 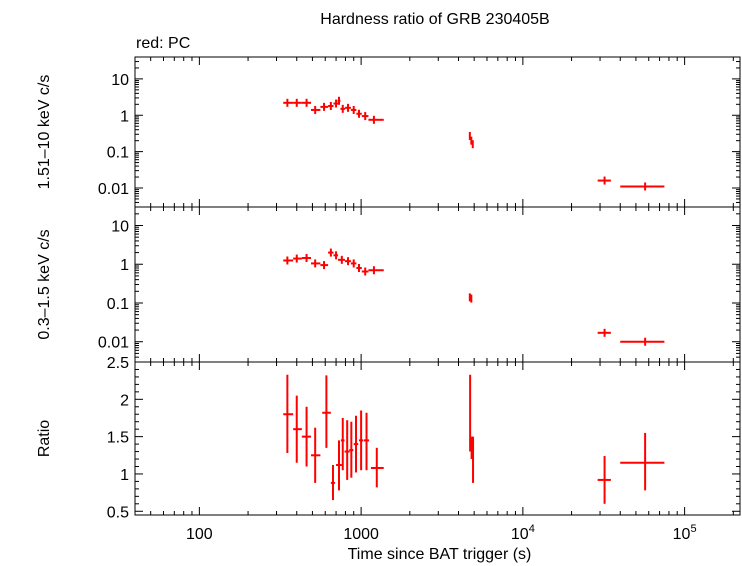 I want to click on y-tick-label: 2, so click(x=124, y=400).